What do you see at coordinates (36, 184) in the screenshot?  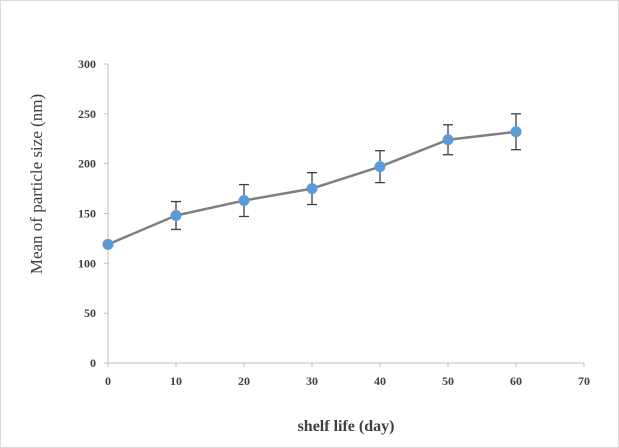 I see `y-axis-title: Mean of particle size (nm)` at bounding box center [36, 184].